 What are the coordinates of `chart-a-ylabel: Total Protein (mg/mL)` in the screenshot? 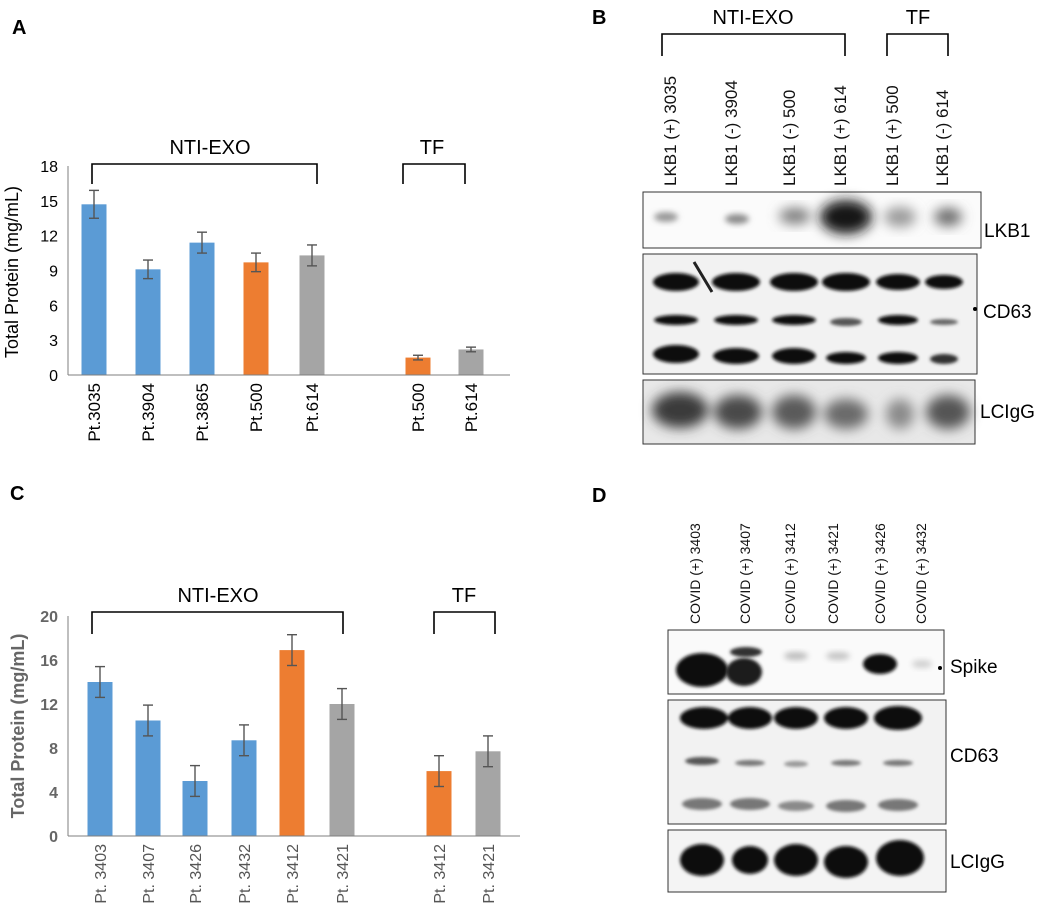 It's located at (12, 272).